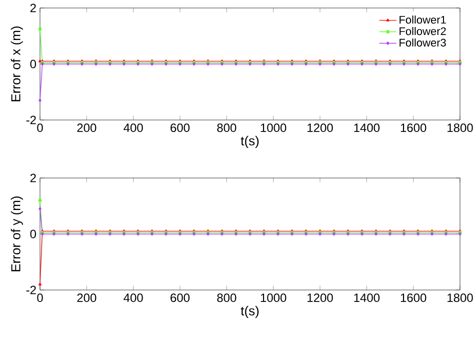 Image resolution: width=474 pixels, height=339 pixels. I want to click on legend-label: Follower2, so click(423, 31).